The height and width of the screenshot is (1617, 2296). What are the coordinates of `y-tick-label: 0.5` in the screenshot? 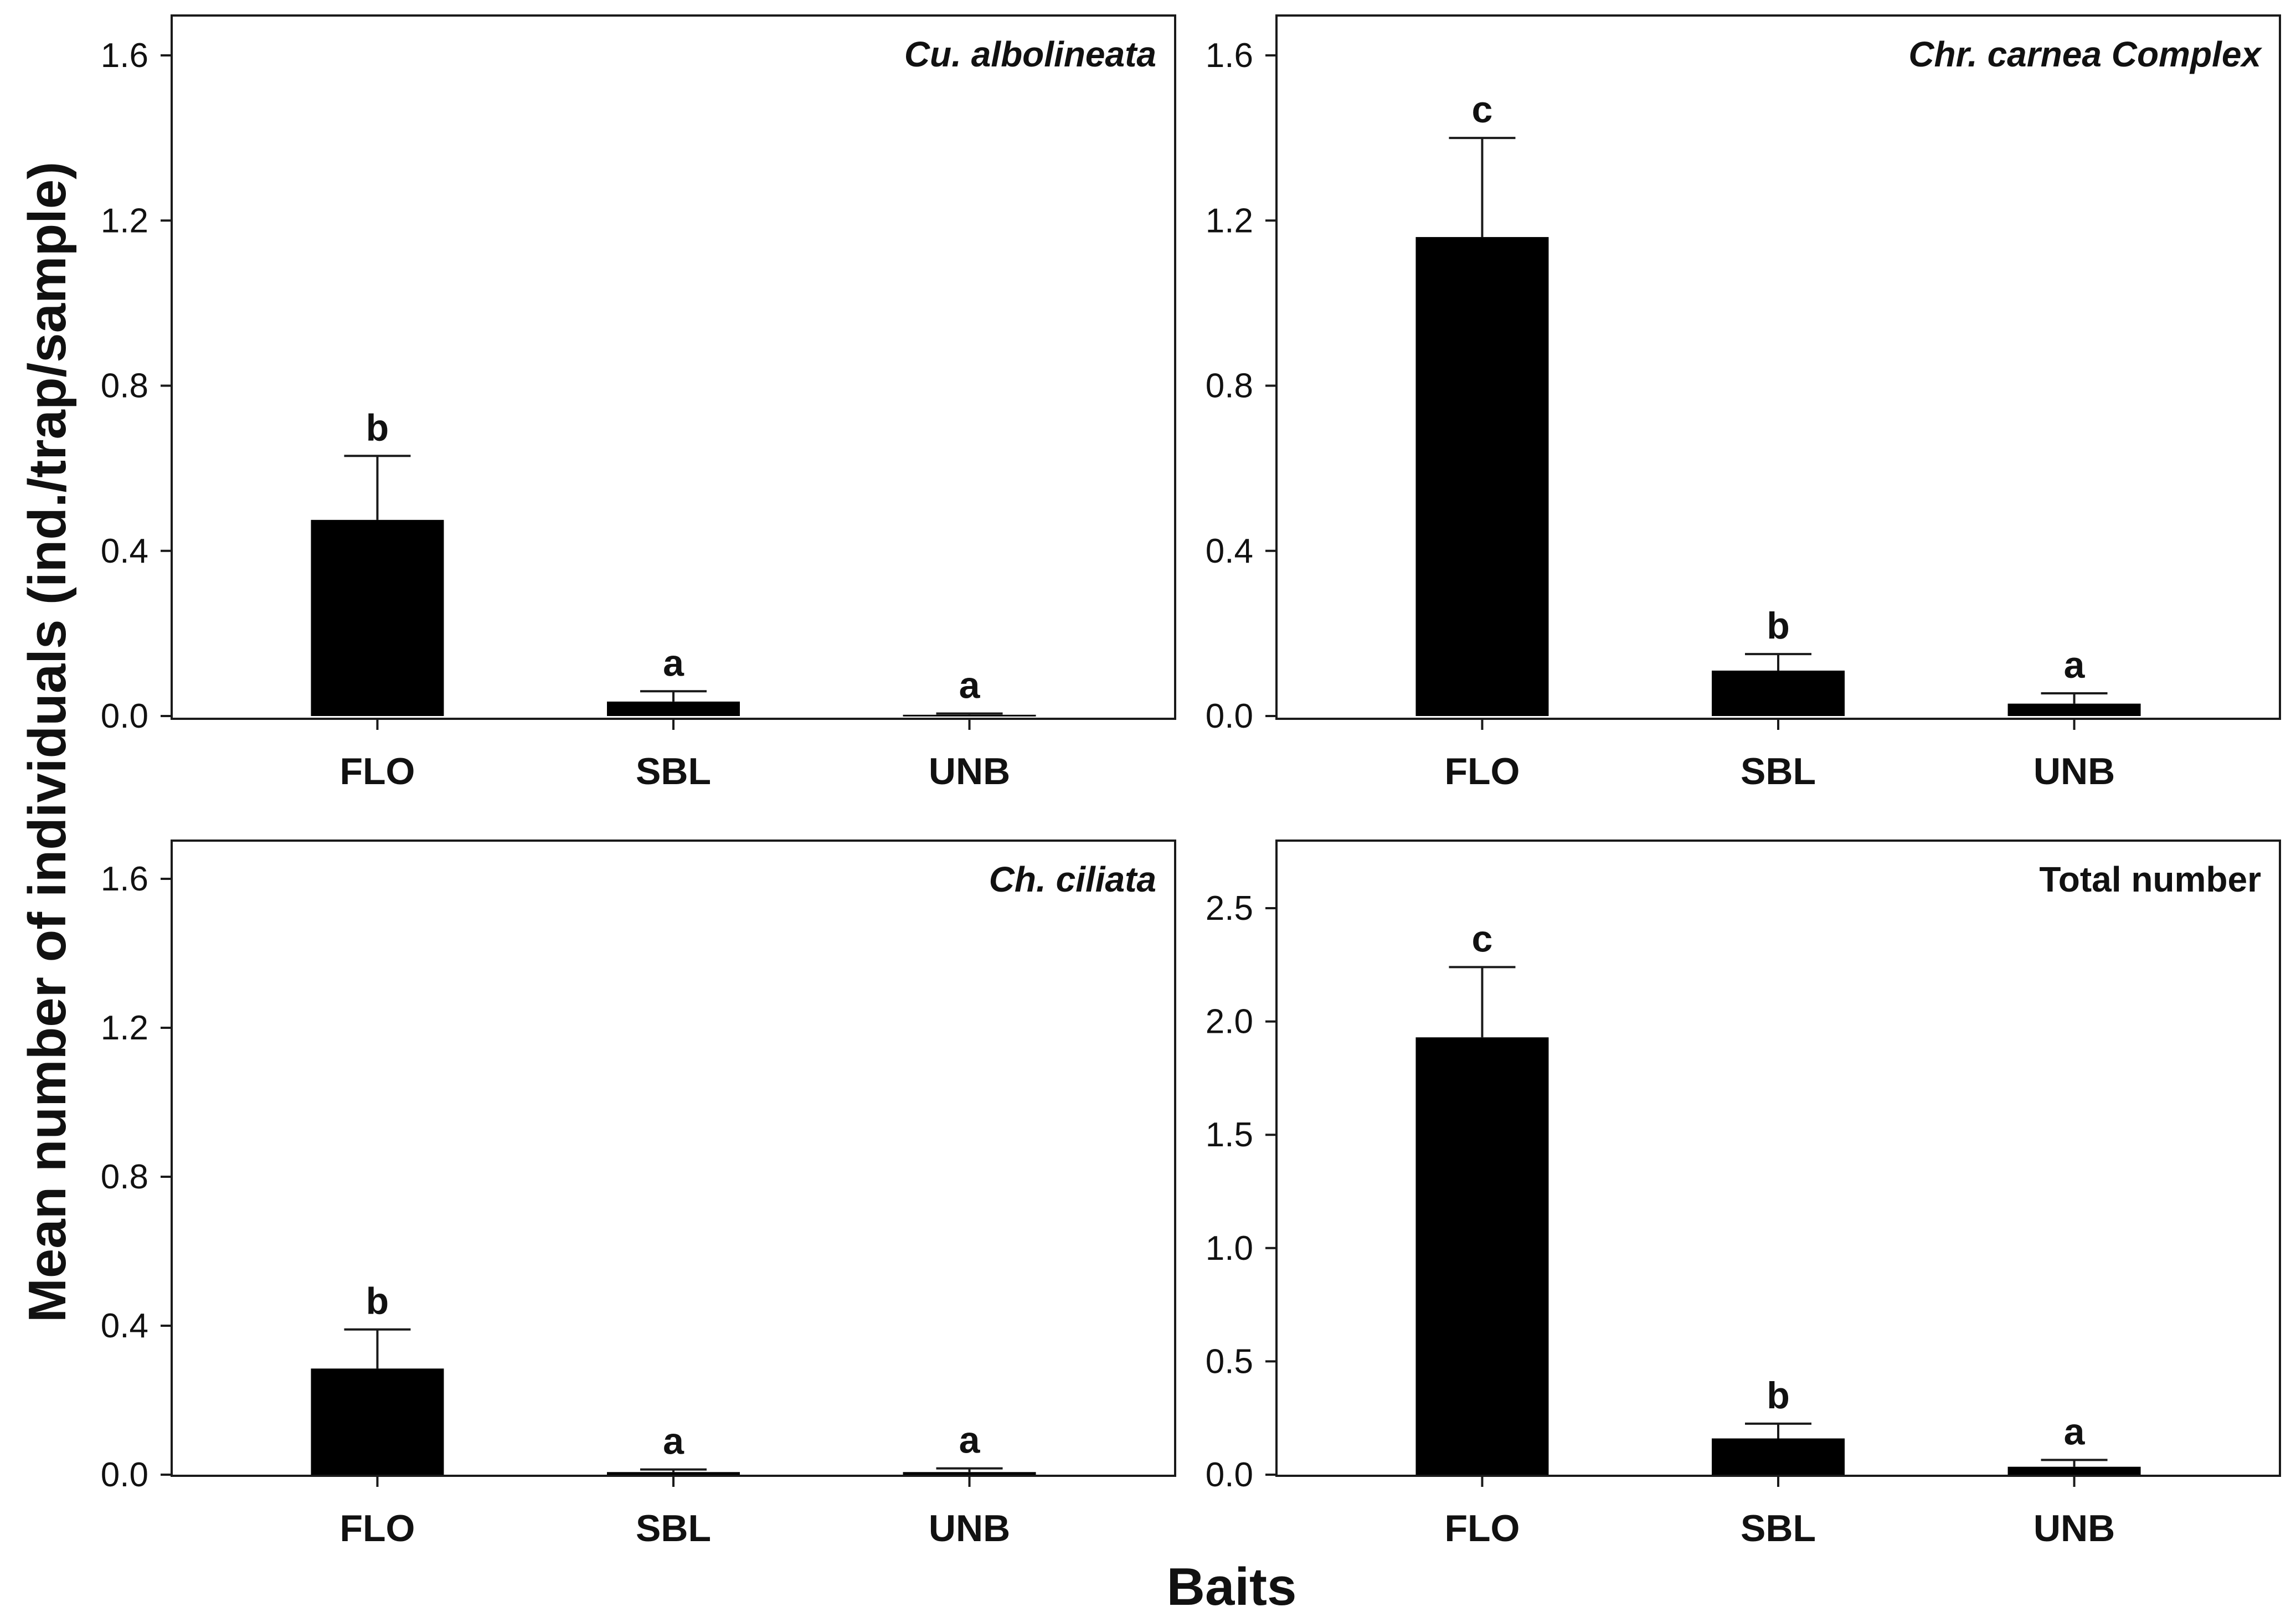 It's located at (1229, 1361).